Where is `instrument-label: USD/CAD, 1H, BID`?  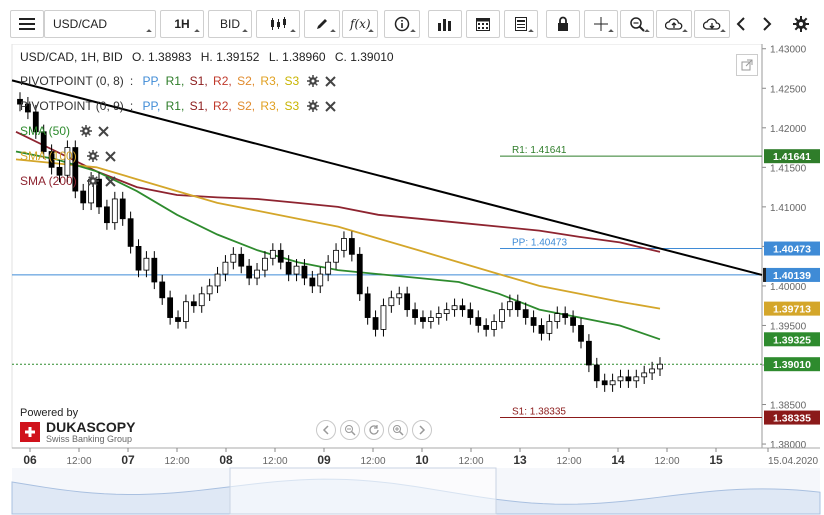 instrument-label: USD/CAD, 1H, BID is located at coordinates (71, 57).